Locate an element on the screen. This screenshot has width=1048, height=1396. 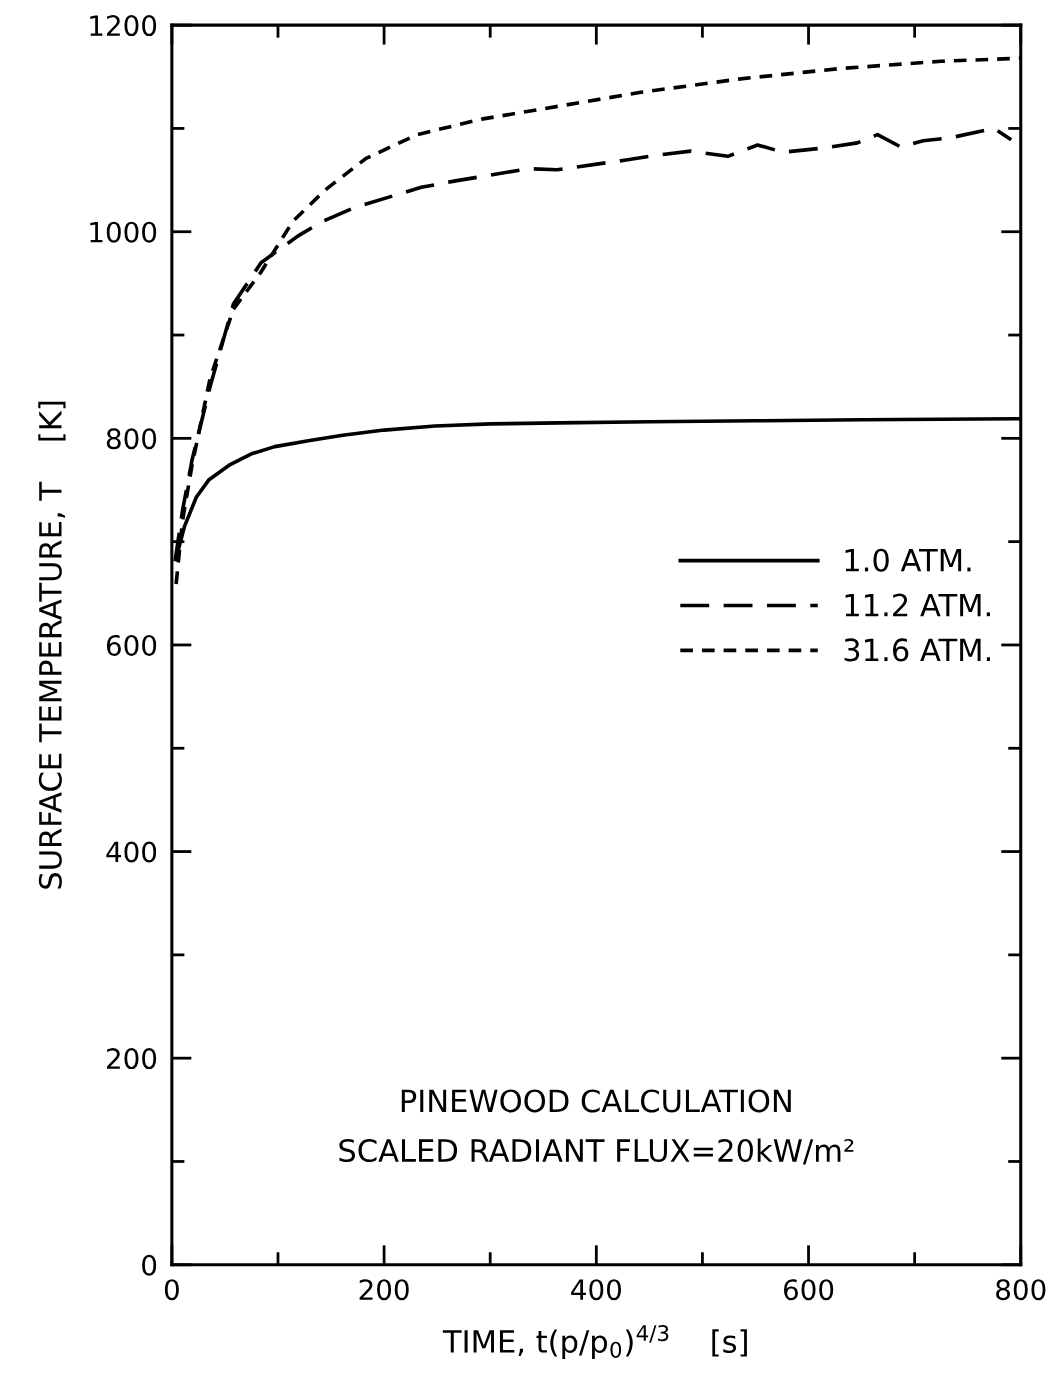
y-tick-label: 1200 is located at coordinates (123, 26).